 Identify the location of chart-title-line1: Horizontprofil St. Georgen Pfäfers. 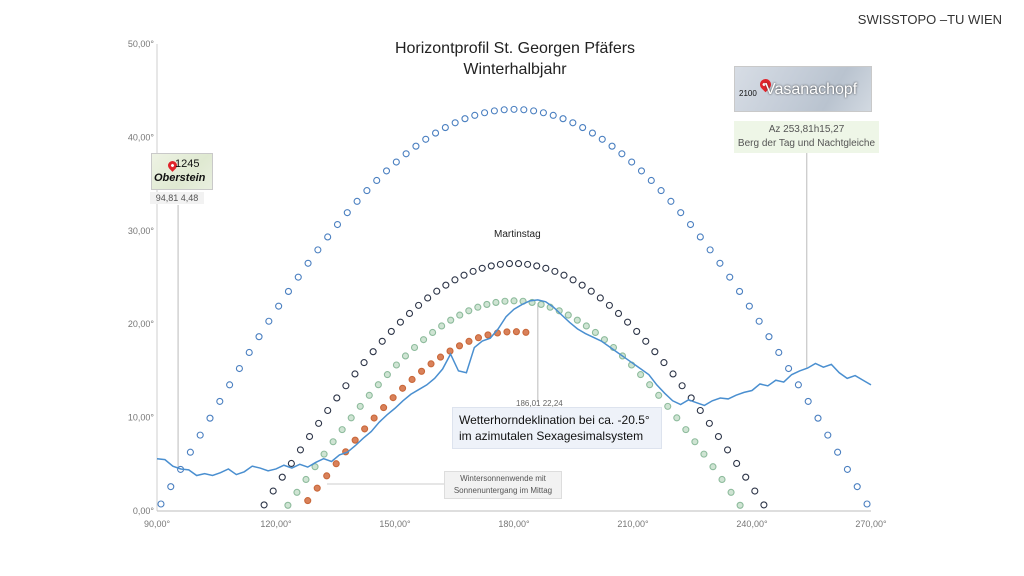
(515, 48).